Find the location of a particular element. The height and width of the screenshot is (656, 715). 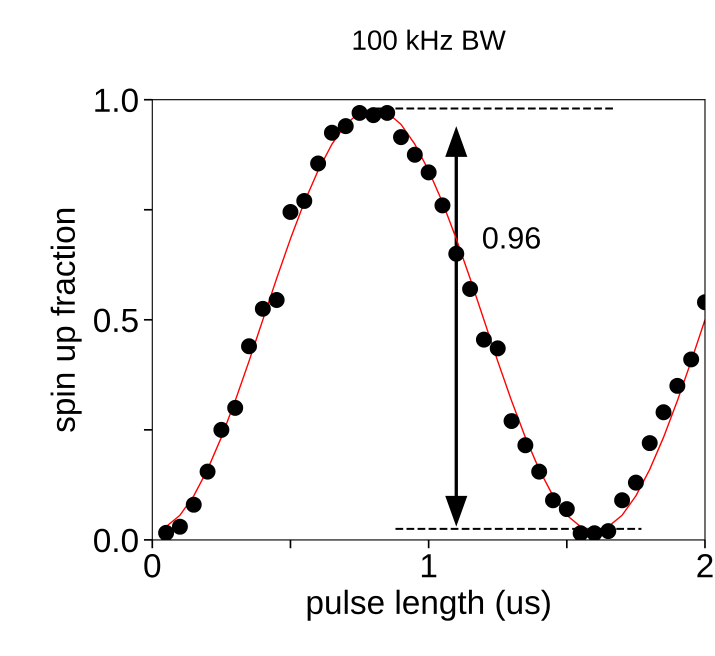

x-axis-title: pulse length (us) is located at coordinates (429, 605).